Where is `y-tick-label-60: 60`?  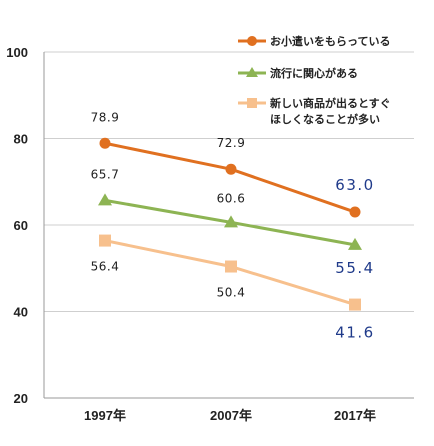
y-tick-label-60: 60 is located at coordinates (21, 225).